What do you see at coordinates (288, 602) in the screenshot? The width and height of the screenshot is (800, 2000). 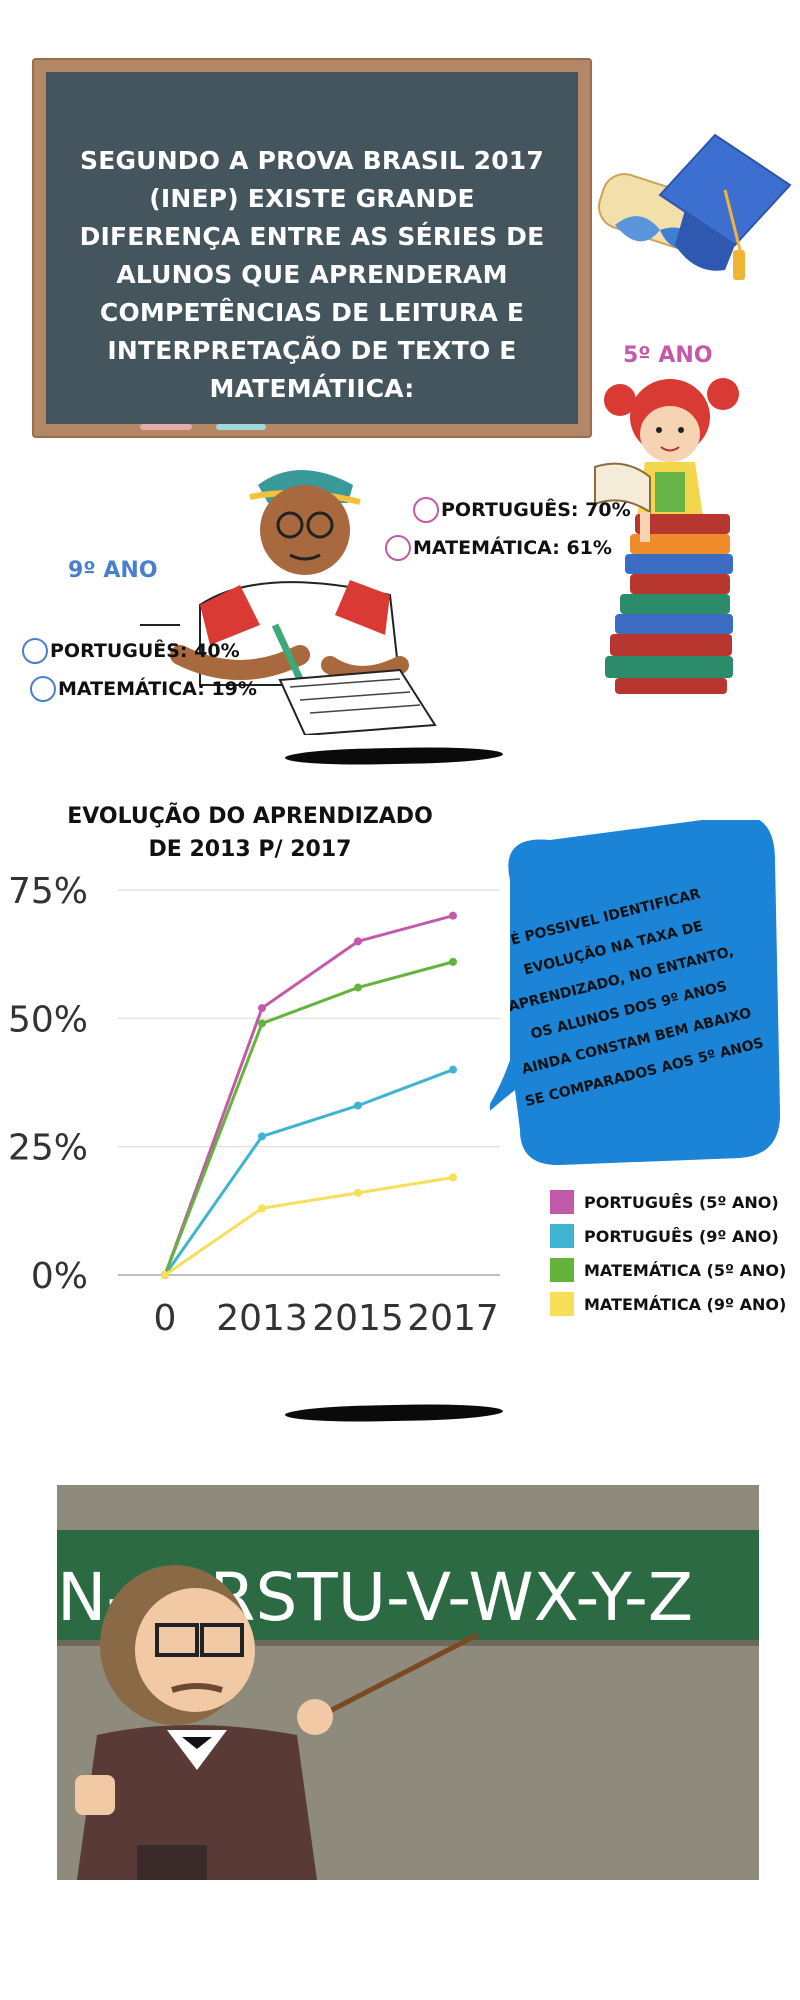 I see `student-writing-icon` at bounding box center [288, 602].